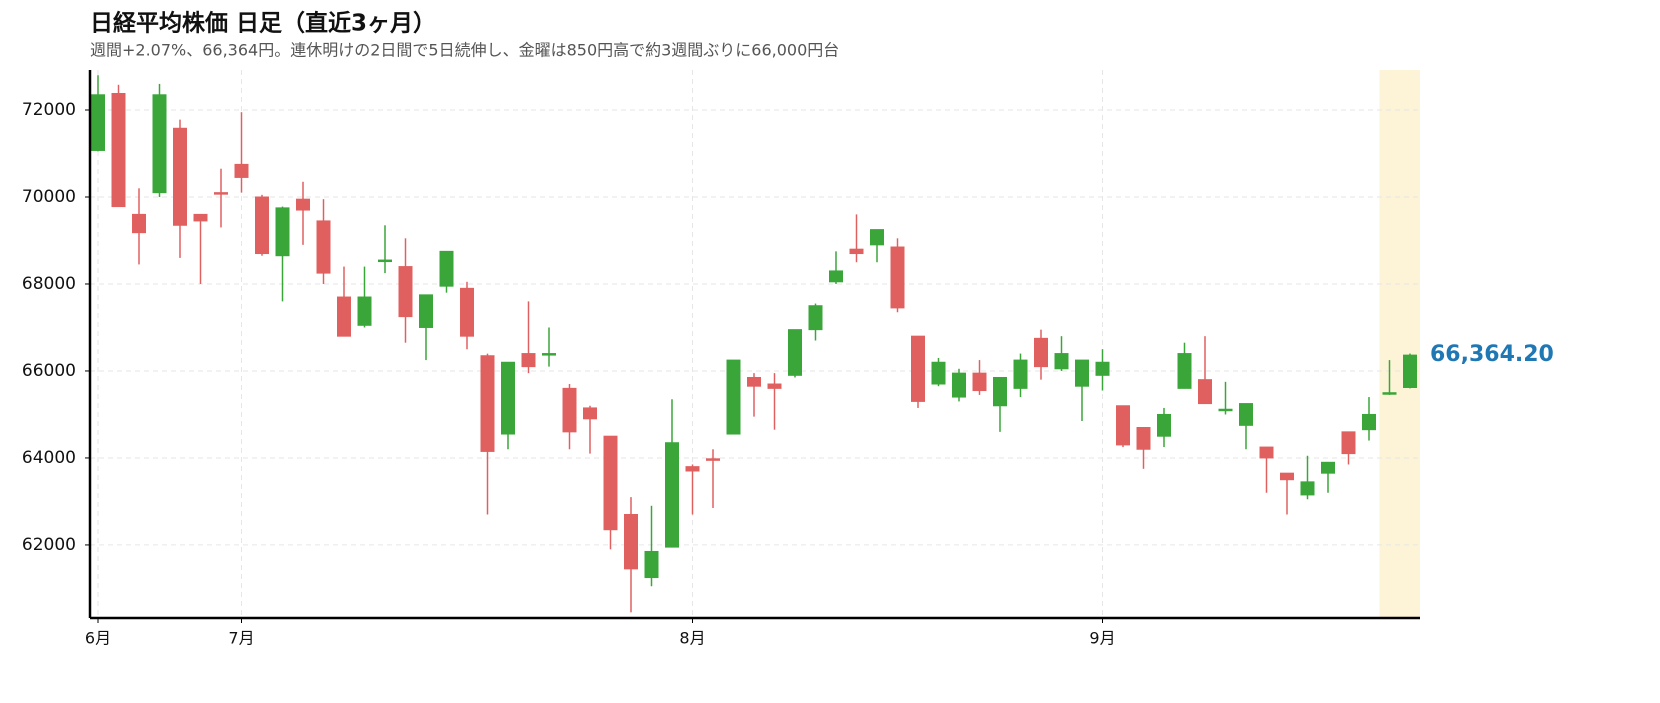 The image size is (1660, 703). What do you see at coordinates (692, 638) in the screenshot?
I see `x-tick-label: 8月` at bounding box center [692, 638].